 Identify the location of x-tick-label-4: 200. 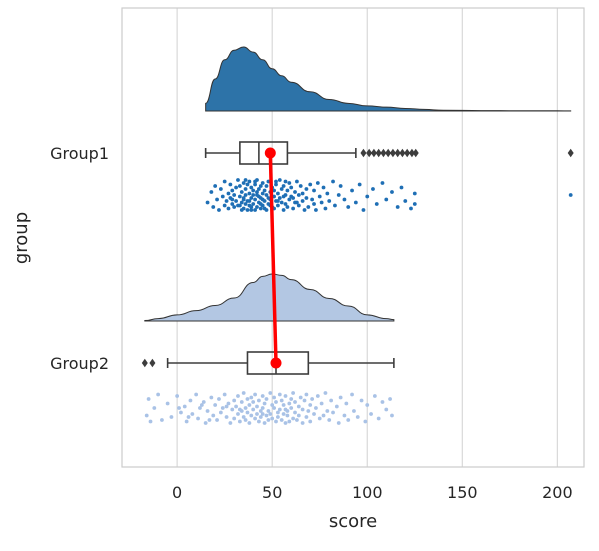
(557, 492).